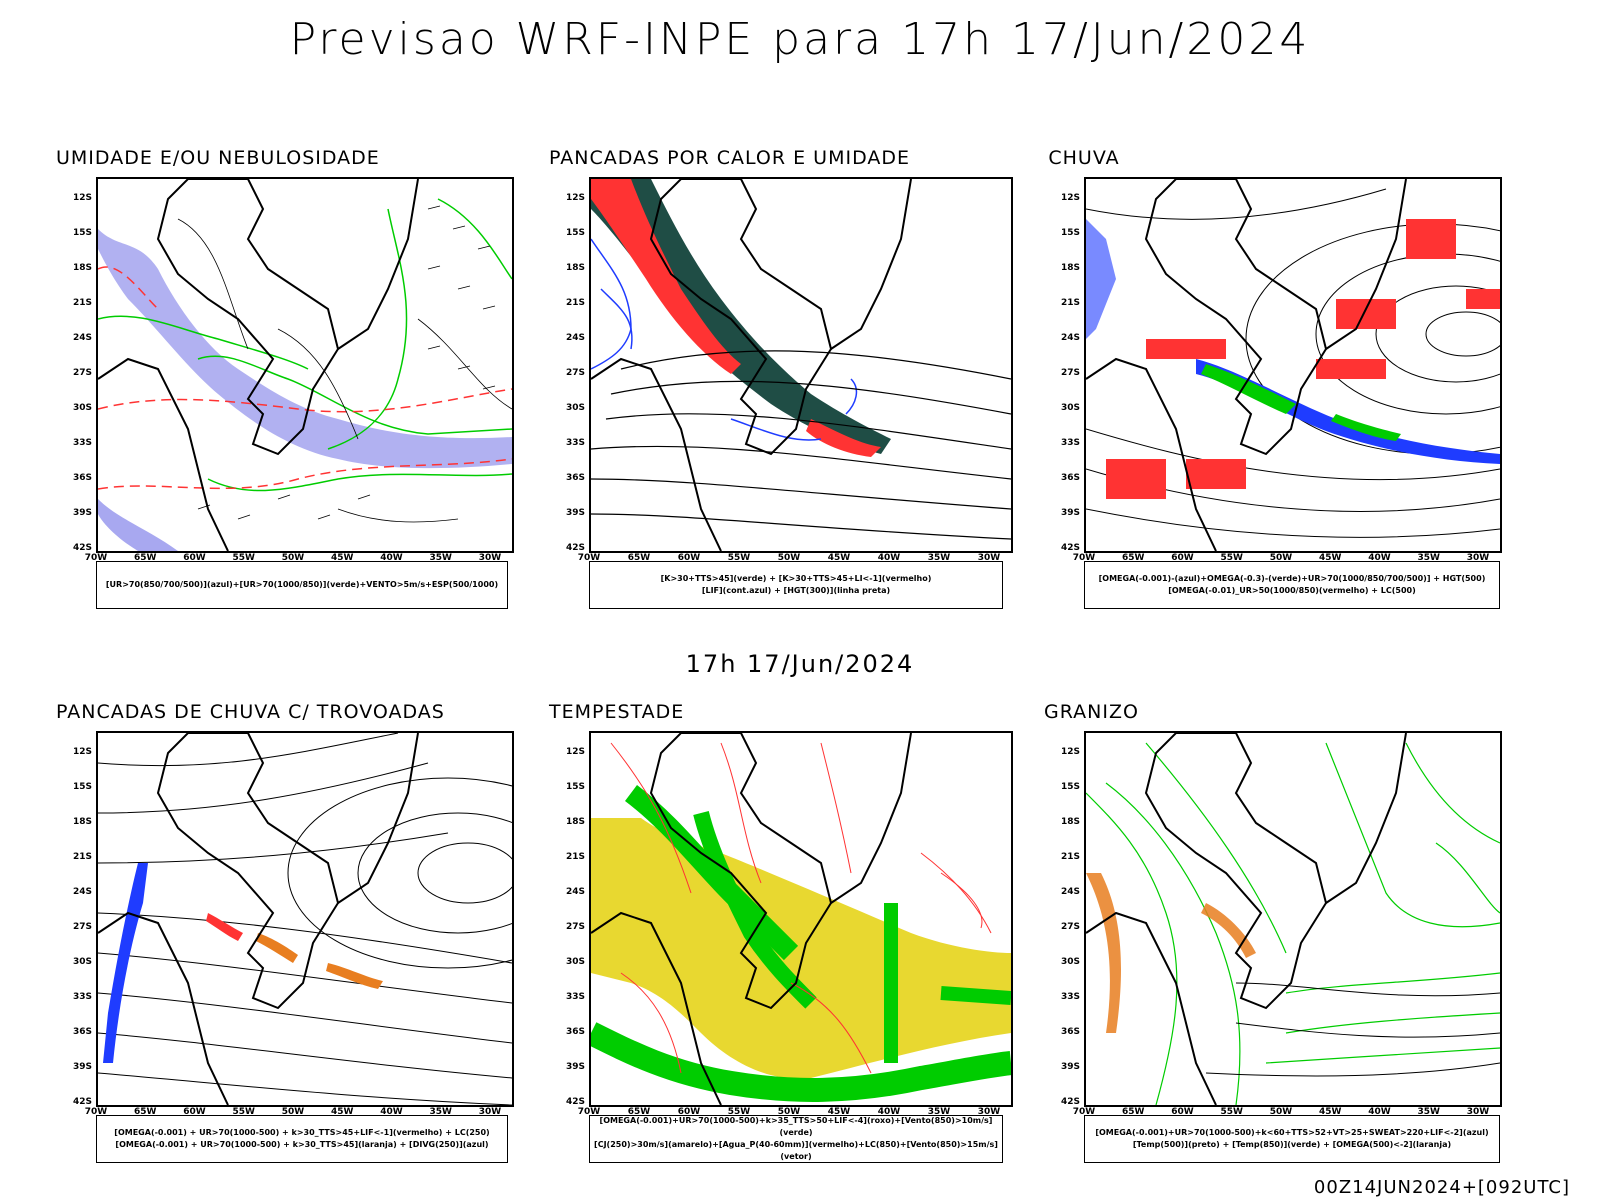 This screenshot has width=1600, height=1200. Describe the element at coordinates (218, 158) in the screenshot. I see `panel-title: UMIDADE E/OU NEBULOSIDADE` at that location.